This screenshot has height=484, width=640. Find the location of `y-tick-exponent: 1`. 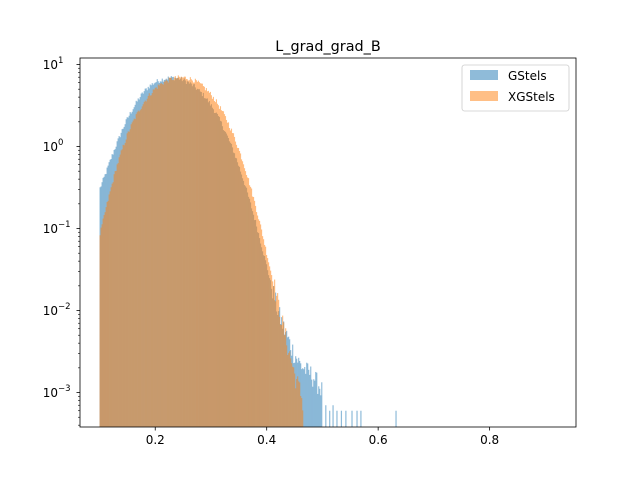

y-tick-exponent: 1 is located at coordinates (60, 61).